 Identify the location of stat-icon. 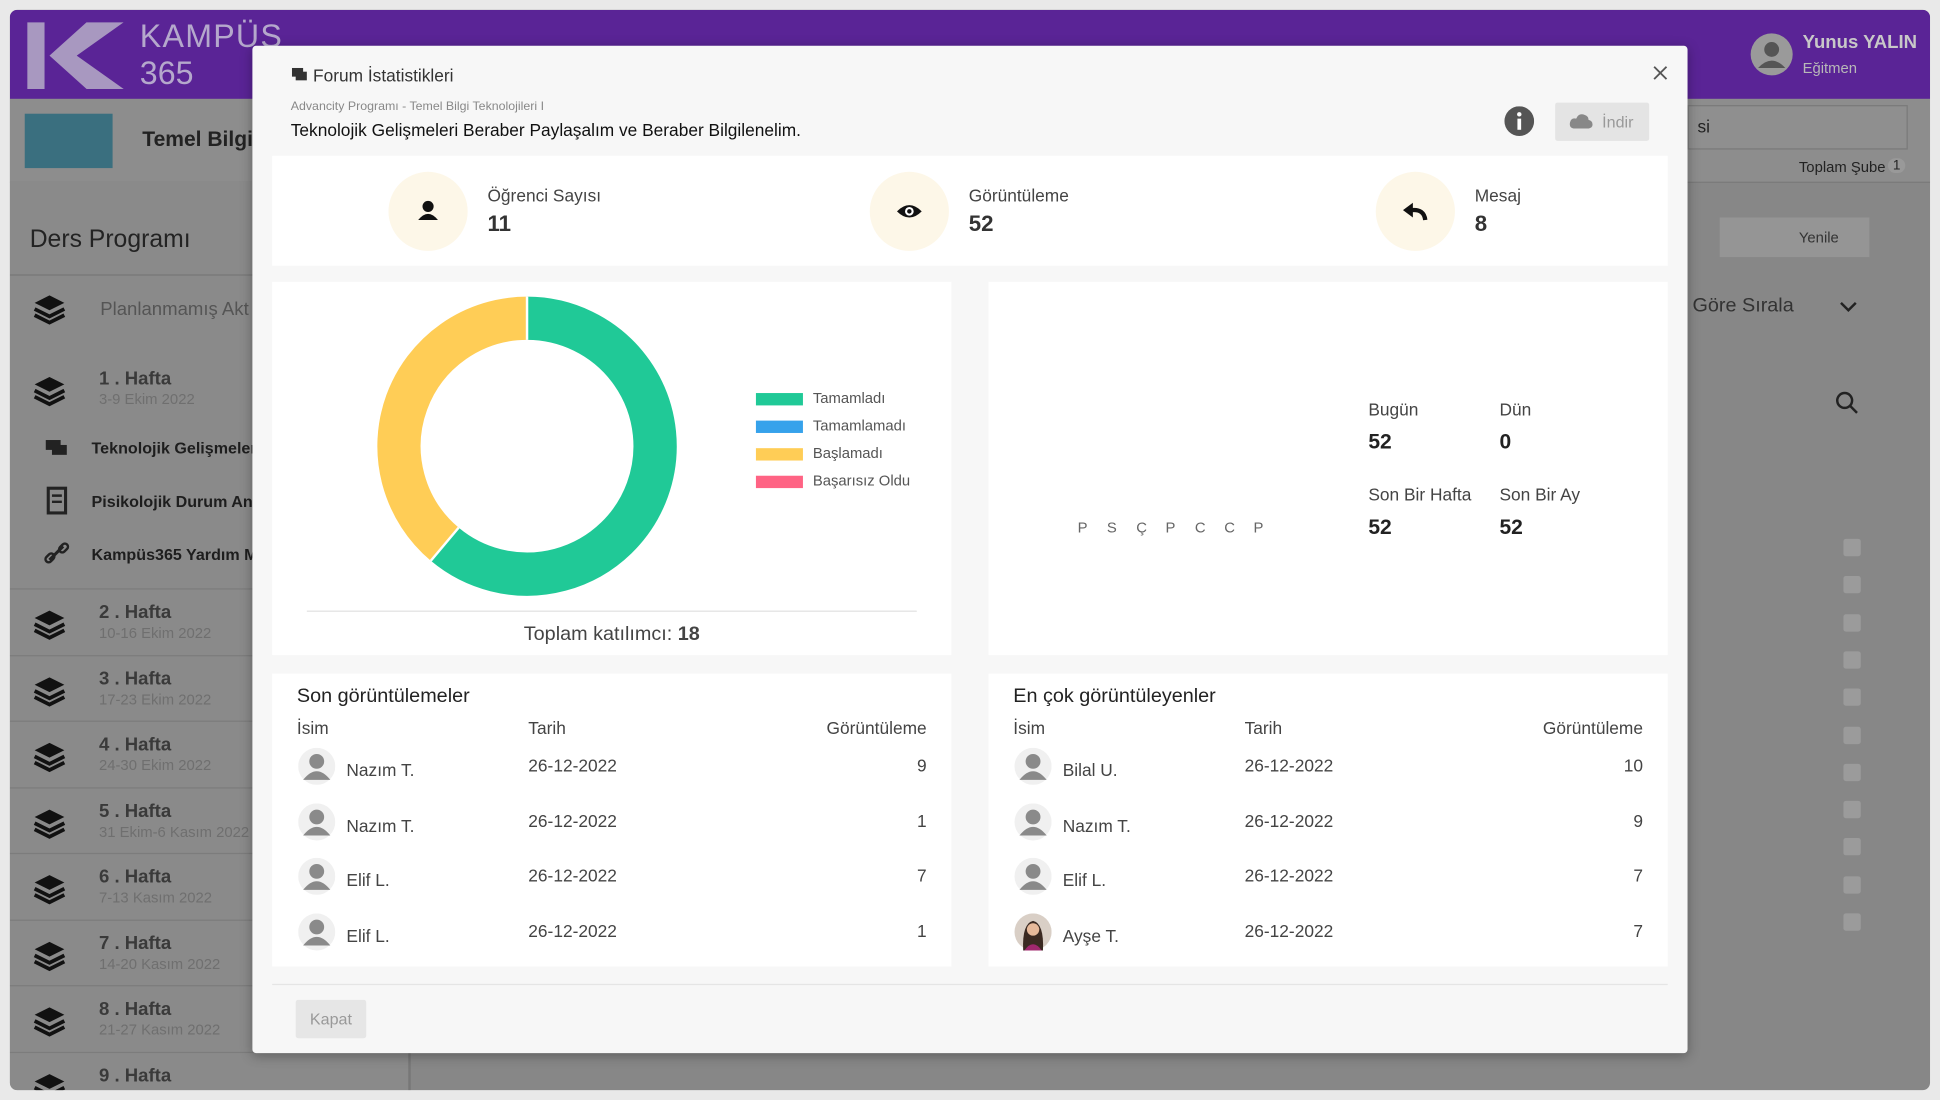
(909, 211).